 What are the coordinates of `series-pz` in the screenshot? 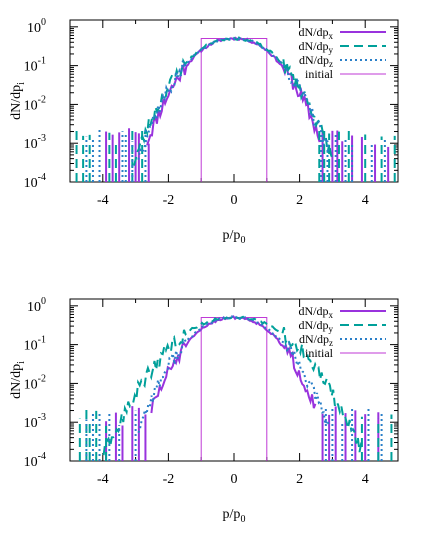 It's located at (233, 98).